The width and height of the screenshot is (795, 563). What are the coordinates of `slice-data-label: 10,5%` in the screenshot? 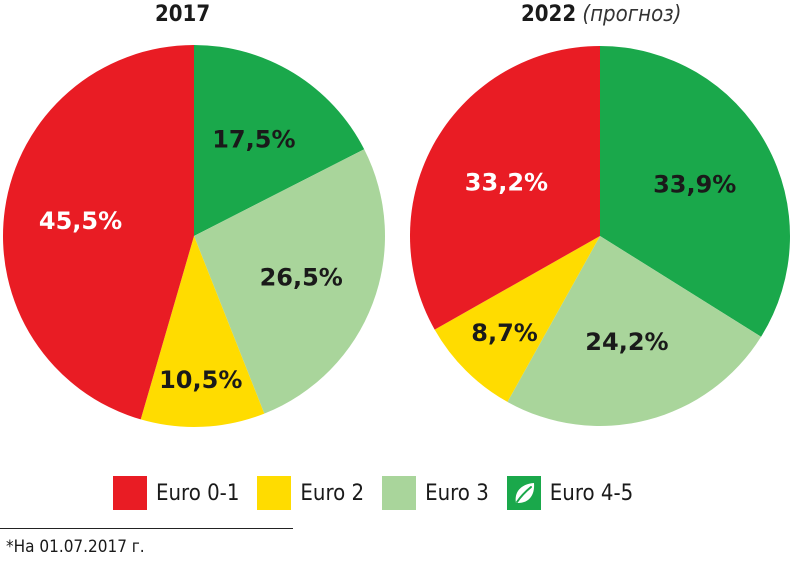 It's located at (200, 380).